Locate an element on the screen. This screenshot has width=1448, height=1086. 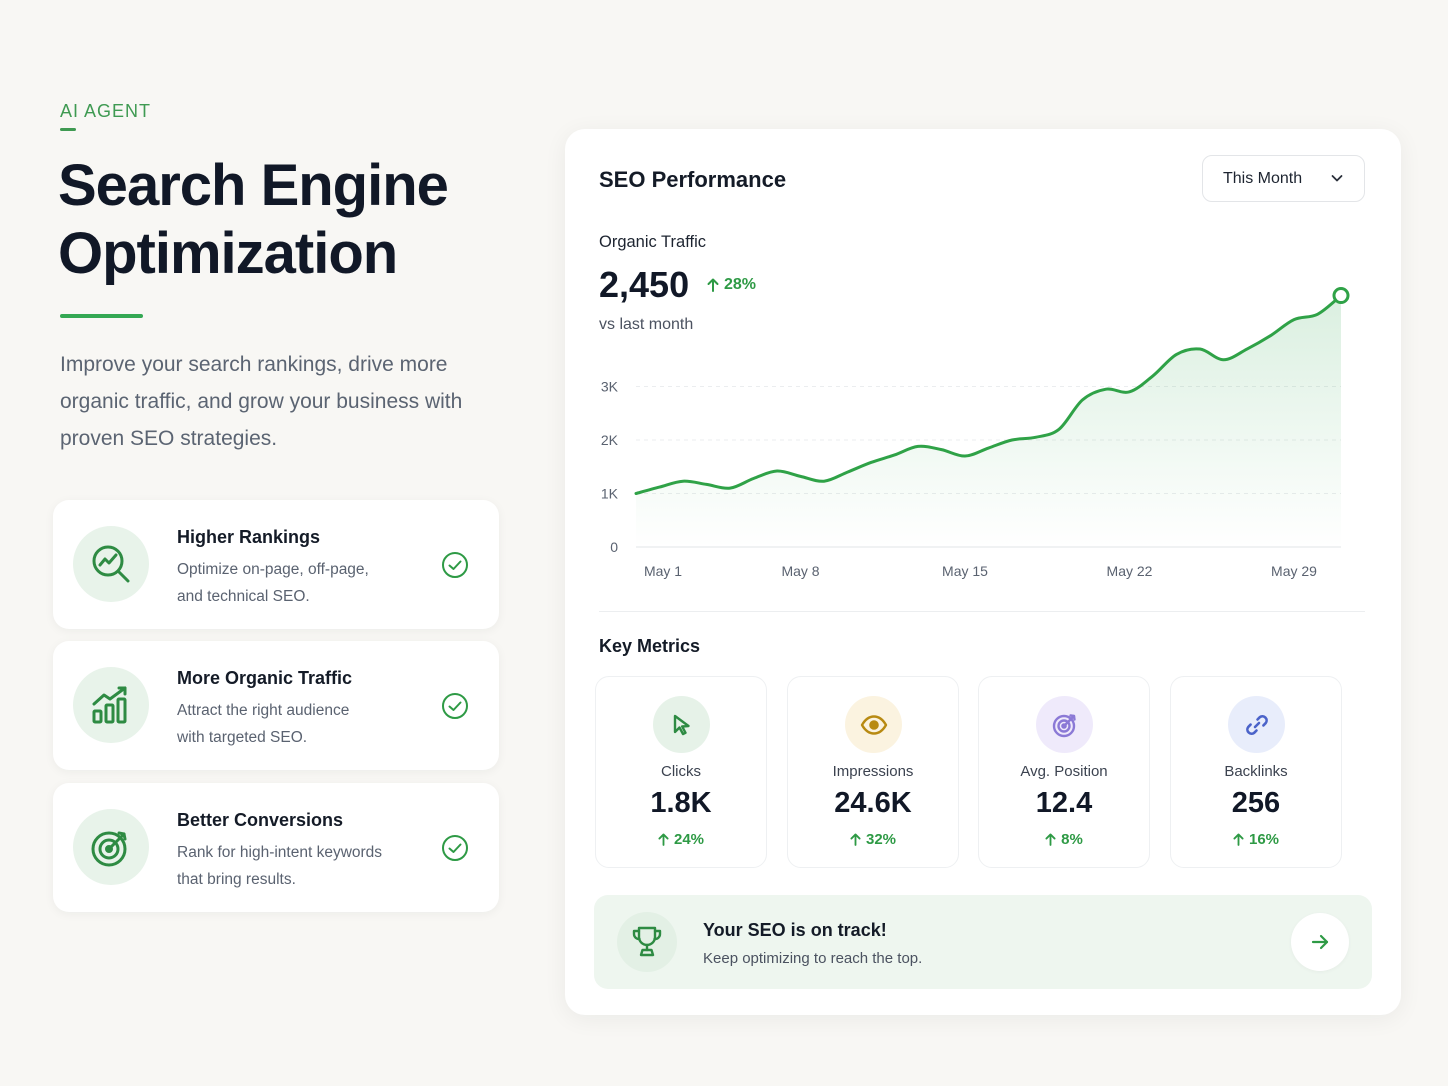
organic-traffic-comparison: vs last month is located at coordinates (646, 324).